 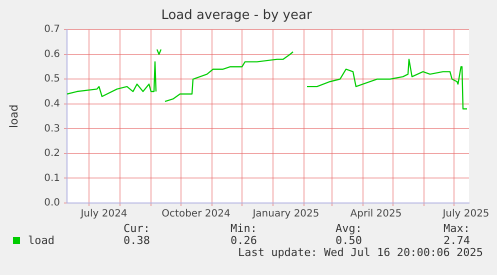 What do you see at coordinates (243, 240) in the screenshot?
I see `text: 0.26` at bounding box center [243, 240].